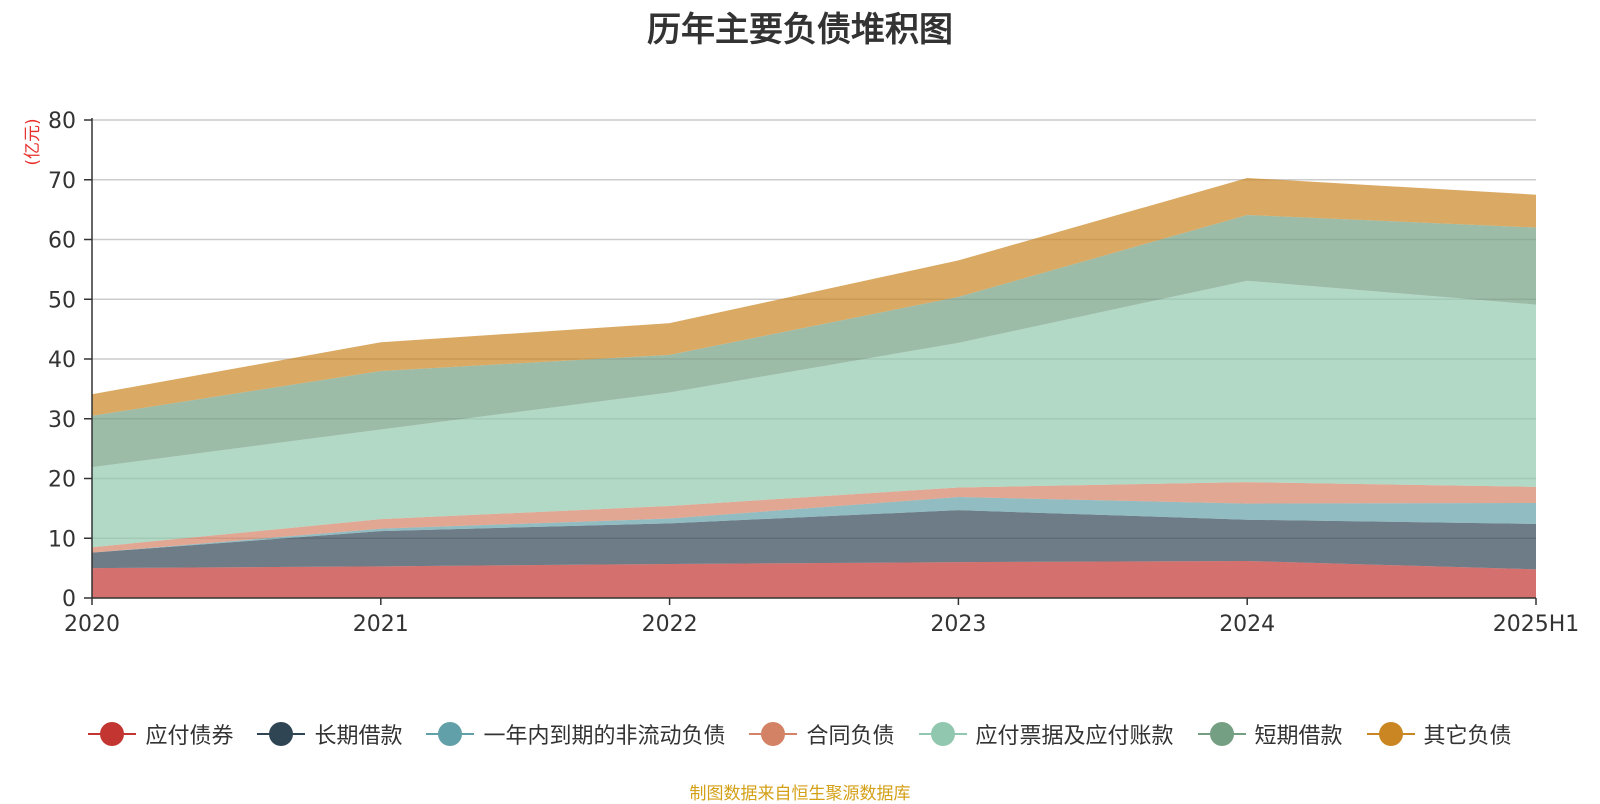 This screenshot has height=804, width=1600. What do you see at coordinates (69, 599) in the screenshot?
I see `y-tick-label: 0` at bounding box center [69, 599].